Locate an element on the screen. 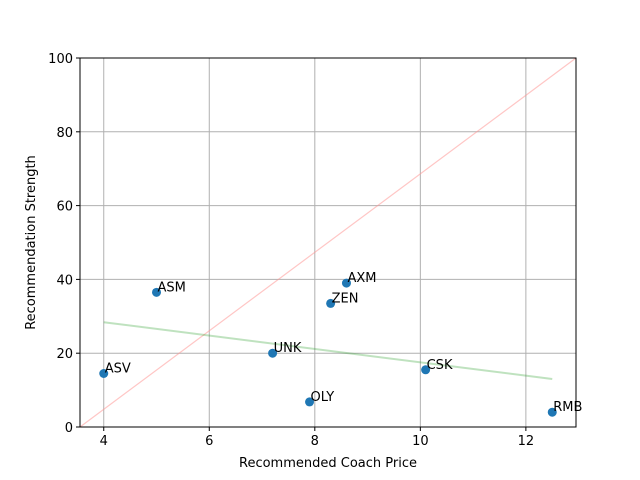 This screenshot has height=480, width=640. y-tick-label: 40 is located at coordinates (64, 280).